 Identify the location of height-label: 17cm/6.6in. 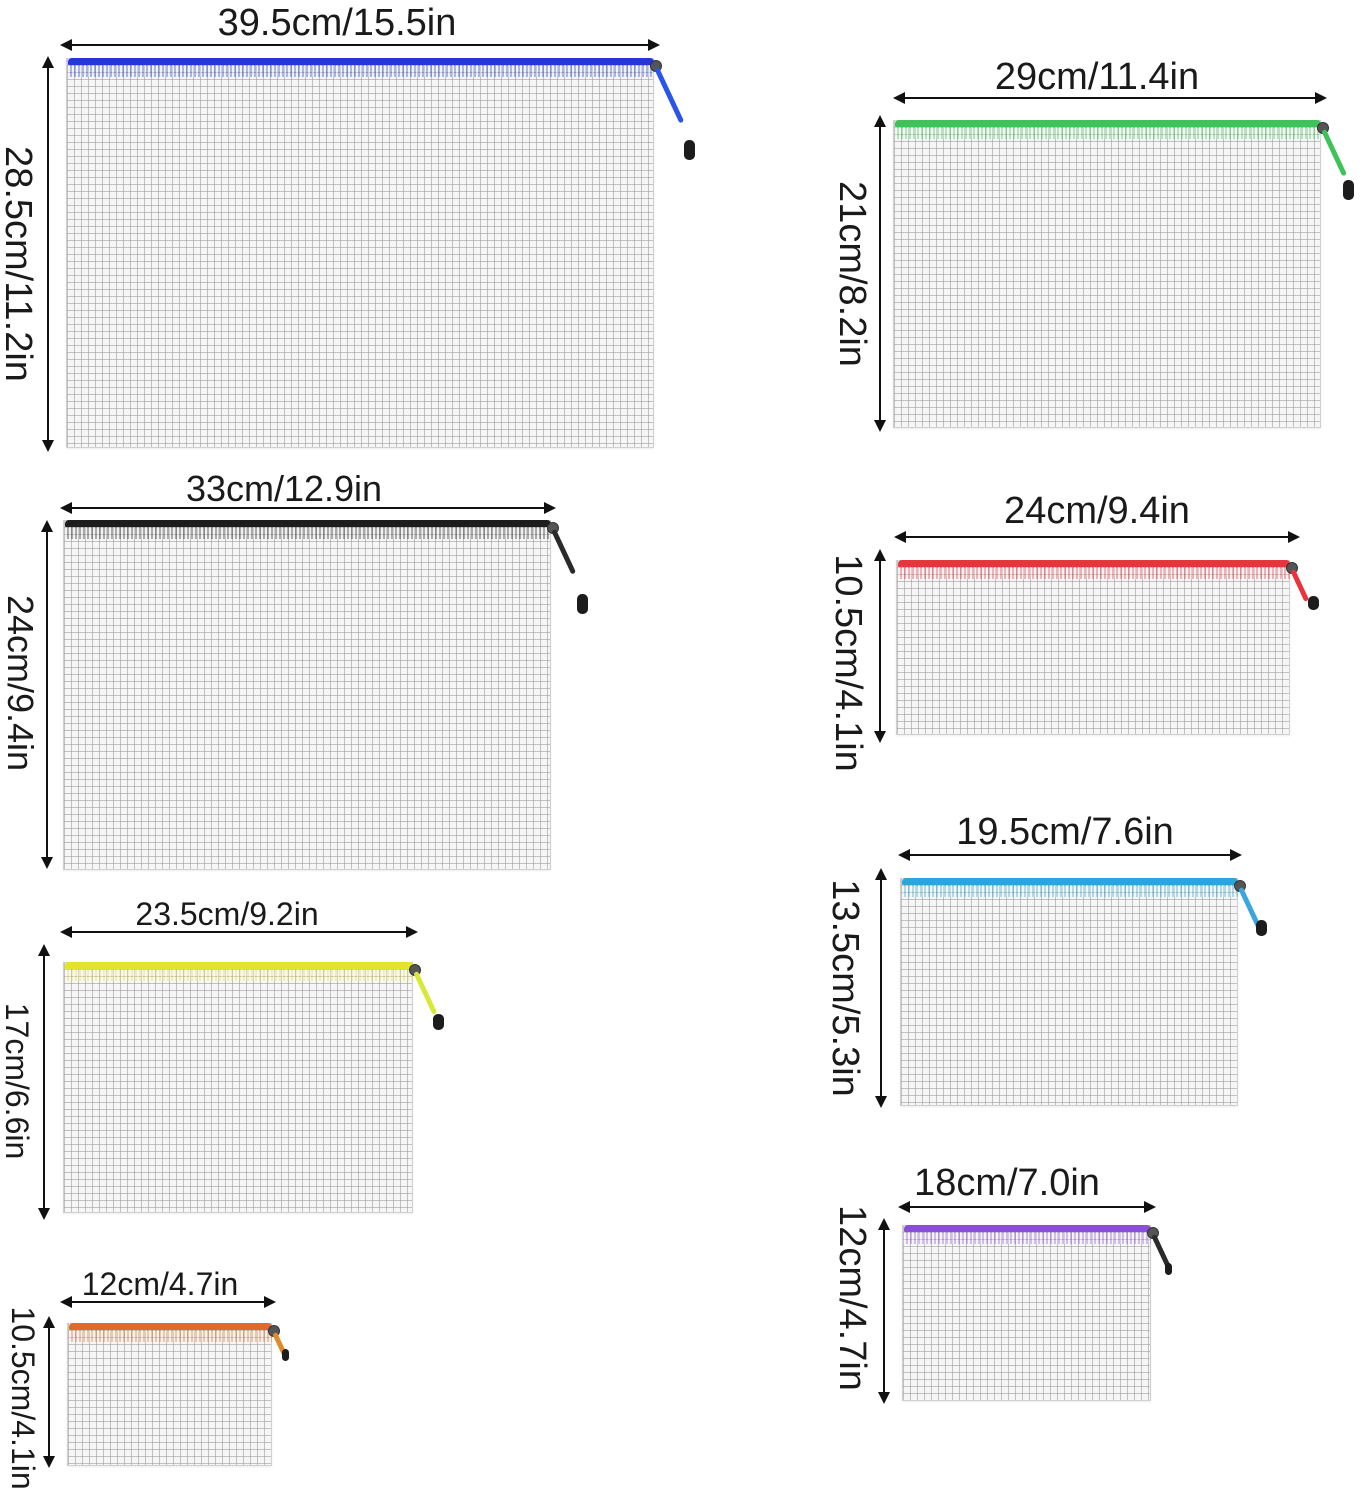
(17, 1081).